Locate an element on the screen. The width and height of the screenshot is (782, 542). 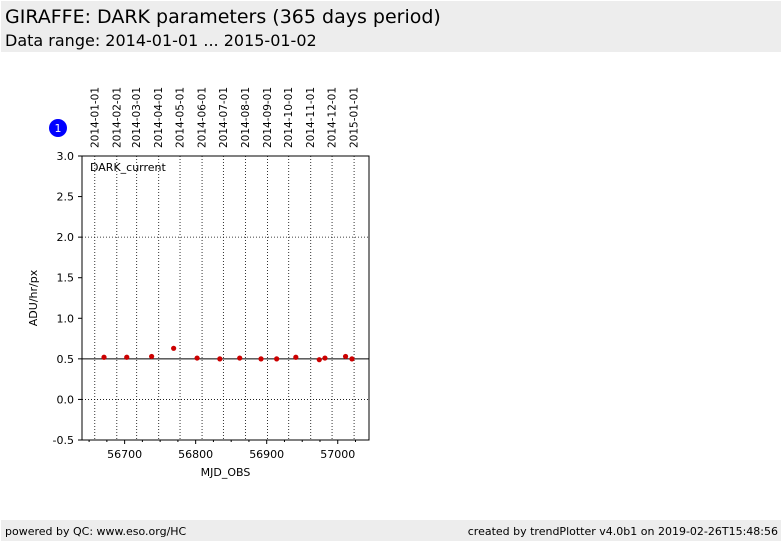
data-range-subtitle: Data range: 2014-01-01 ... 2015-01-02 is located at coordinates (161, 40).